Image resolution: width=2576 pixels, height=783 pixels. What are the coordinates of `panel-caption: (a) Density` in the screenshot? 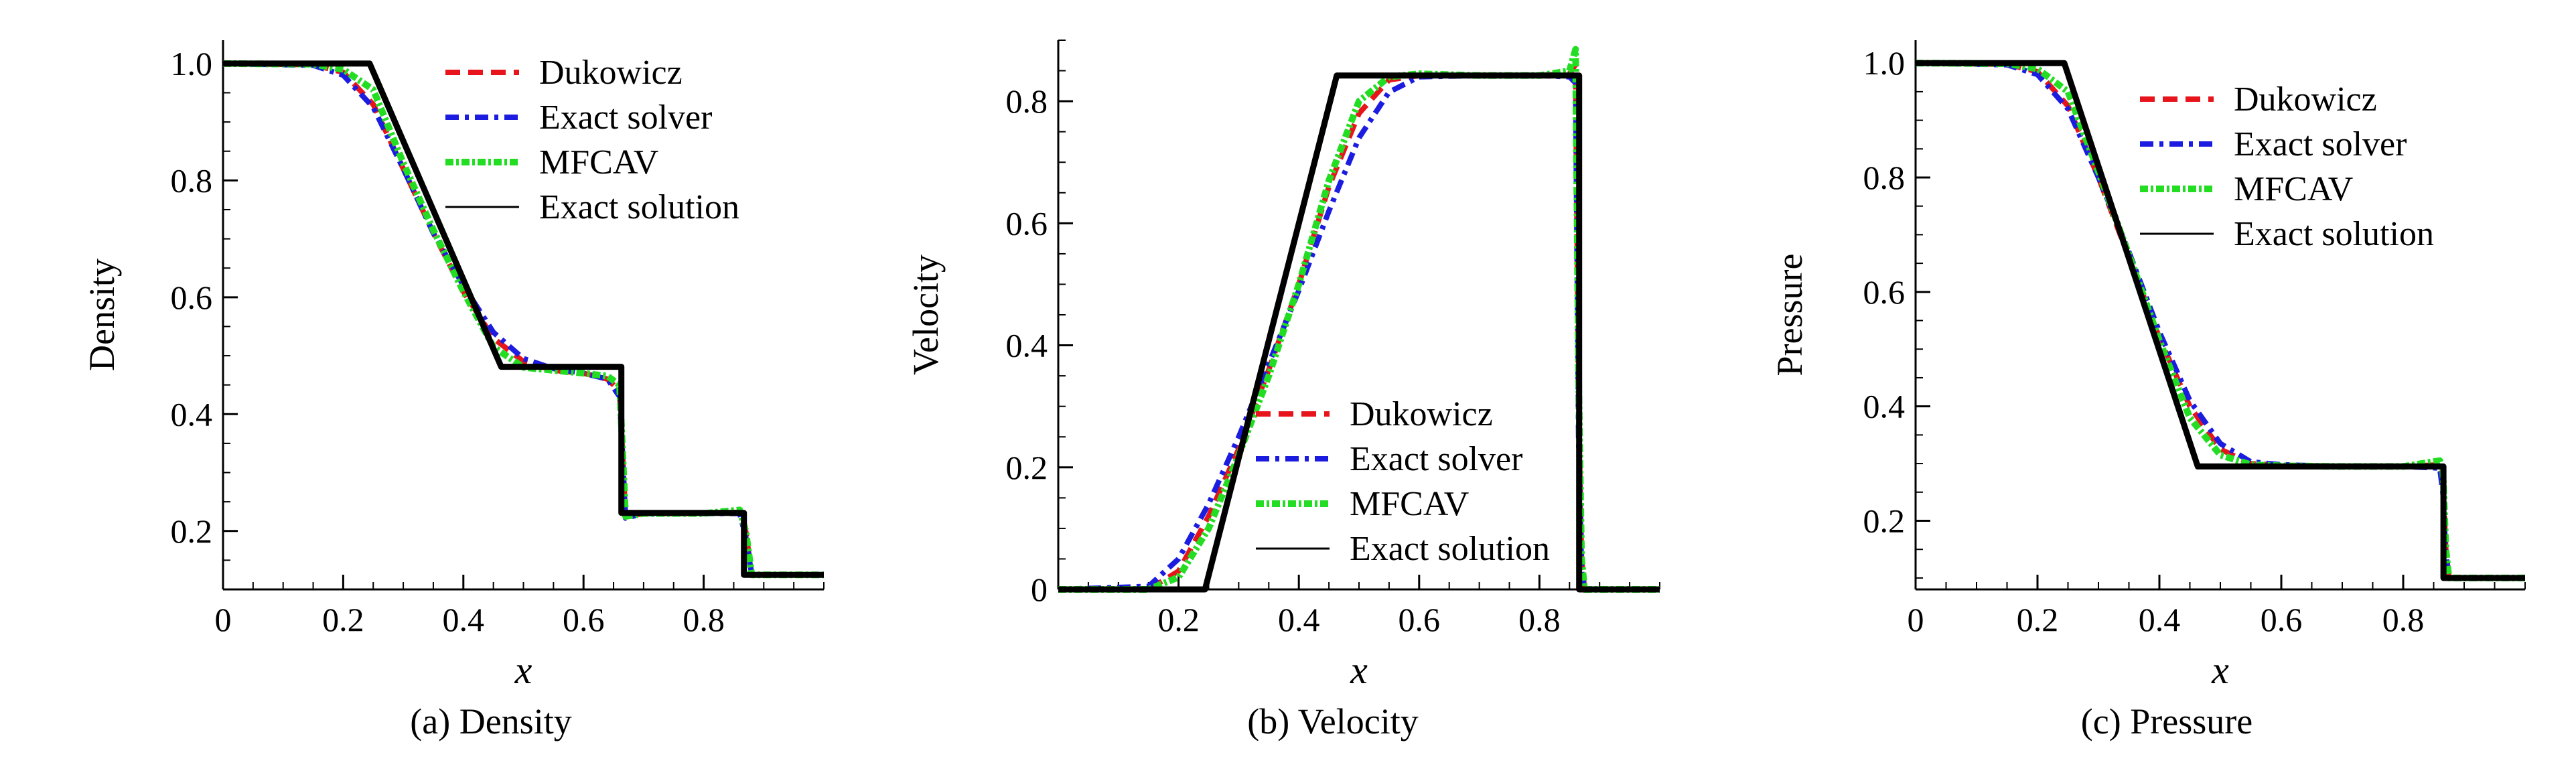 It's located at (490, 721).